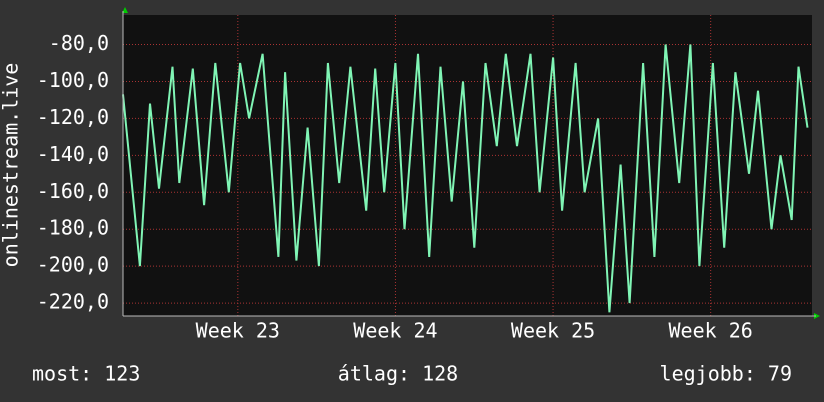 The height and width of the screenshot is (402, 824). Describe the element at coordinates (79, 43) in the screenshot. I see `y-tick-label: -80,0` at that location.